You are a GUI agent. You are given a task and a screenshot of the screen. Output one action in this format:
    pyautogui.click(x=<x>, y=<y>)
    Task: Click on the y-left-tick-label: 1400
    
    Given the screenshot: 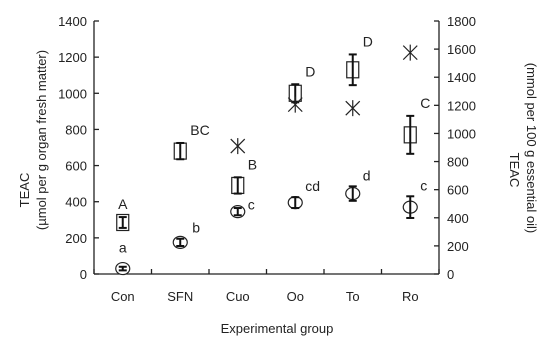 What is the action you would take?
    pyautogui.click(x=72, y=21)
    